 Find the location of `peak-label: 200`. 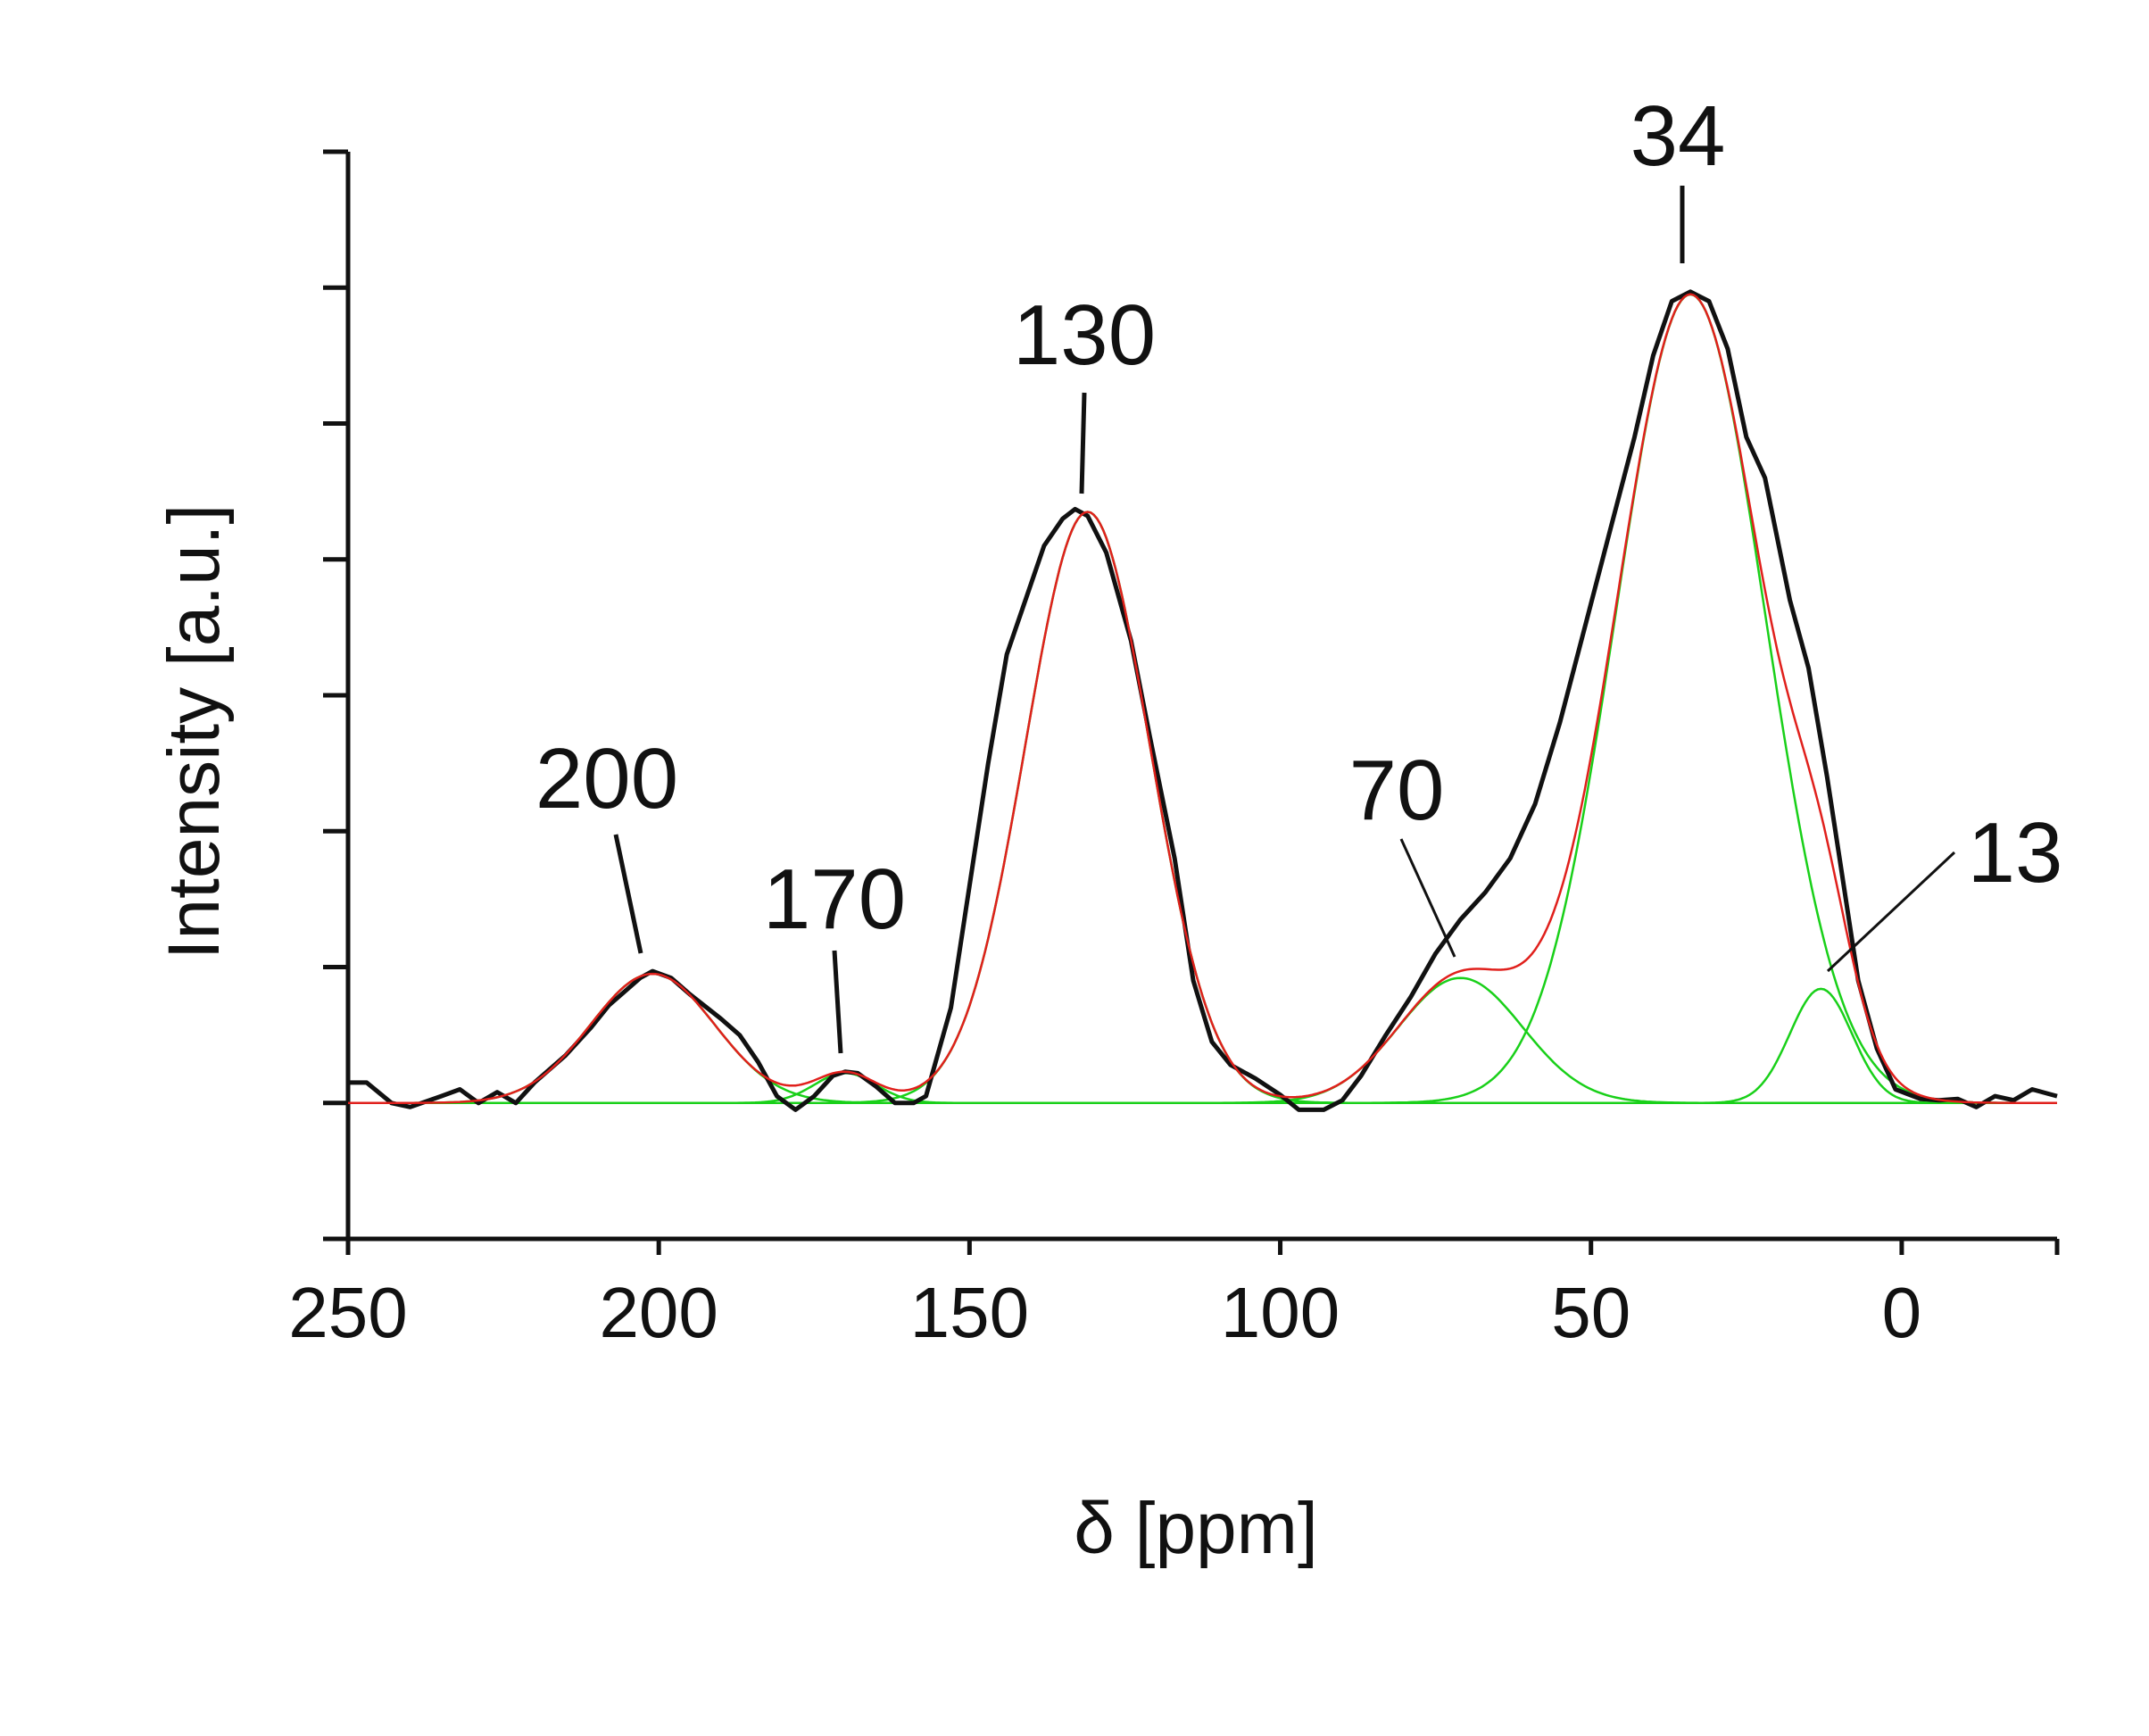

peak-label: 200 is located at coordinates (607, 778).